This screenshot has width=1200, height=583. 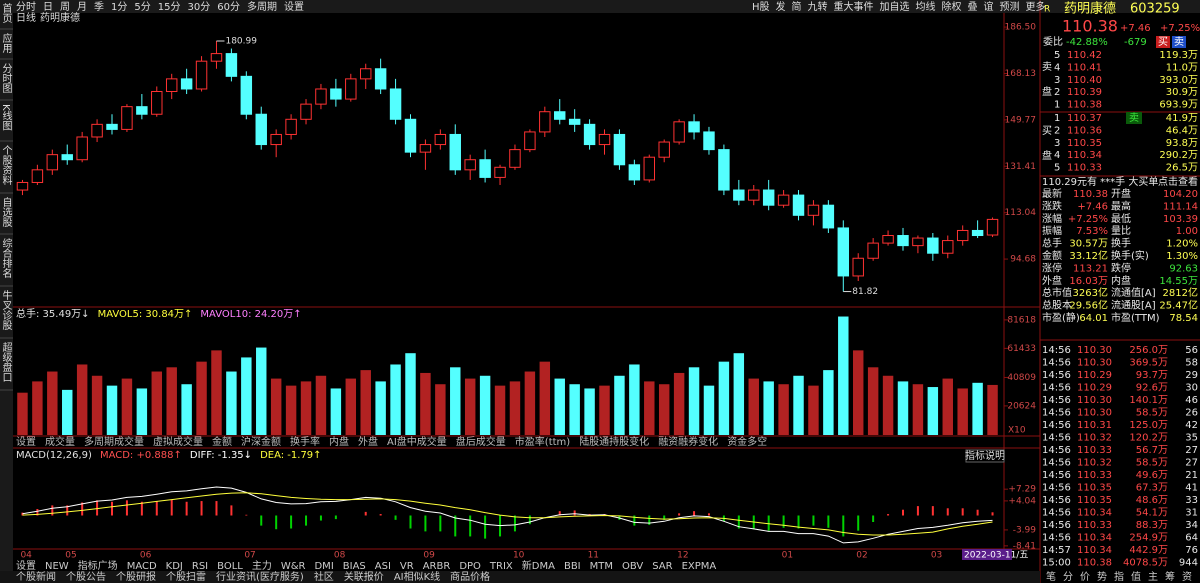 I want to click on toolbar-item: 预测, so click(x=1010, y=6).